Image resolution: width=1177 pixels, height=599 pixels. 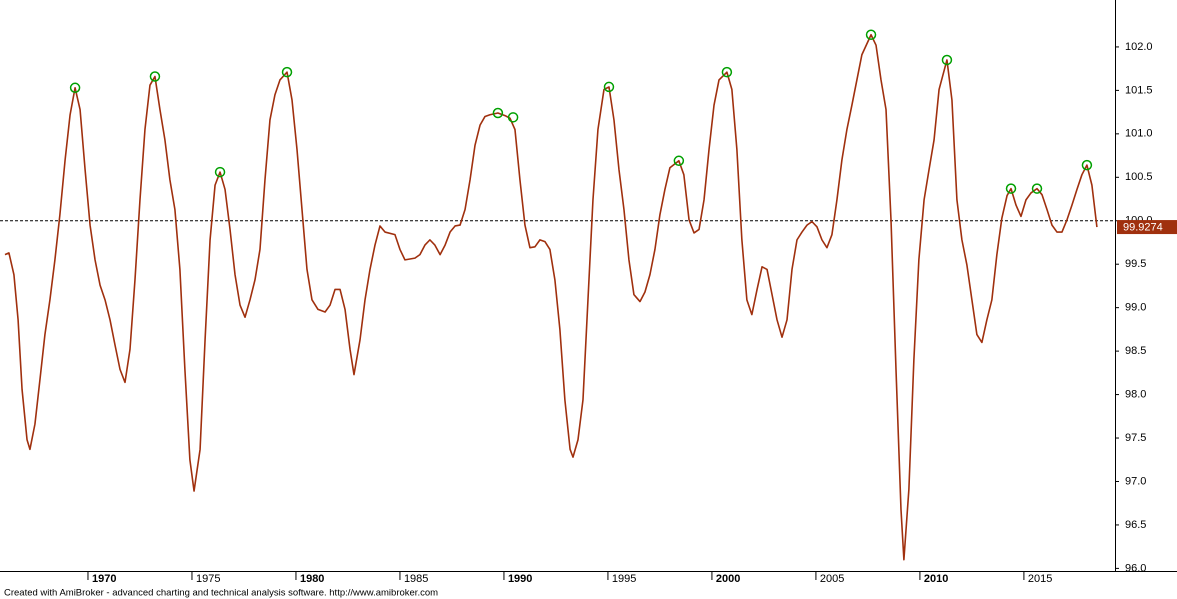 I want to click on x-tick-label: 2000, so click(x=728, y=579).